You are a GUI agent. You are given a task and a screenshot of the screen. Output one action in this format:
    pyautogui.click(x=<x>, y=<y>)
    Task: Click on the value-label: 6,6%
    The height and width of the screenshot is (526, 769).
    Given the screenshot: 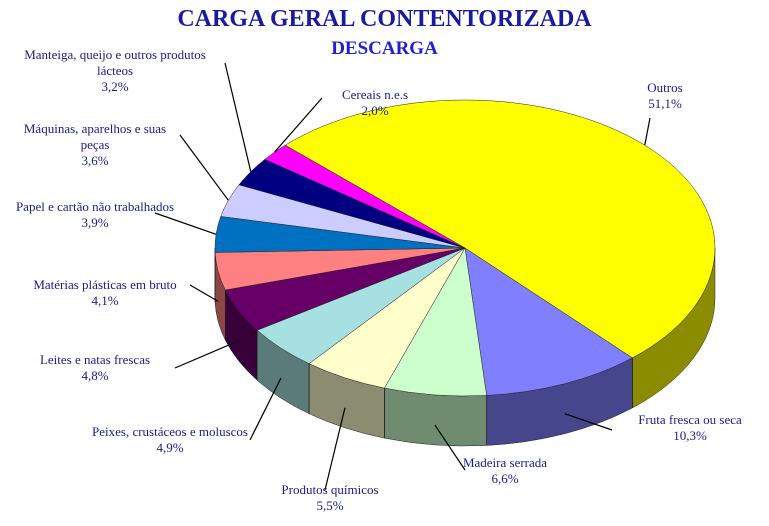 What is the action you would take?
    pyautogui.click(x=505, y=478)
    